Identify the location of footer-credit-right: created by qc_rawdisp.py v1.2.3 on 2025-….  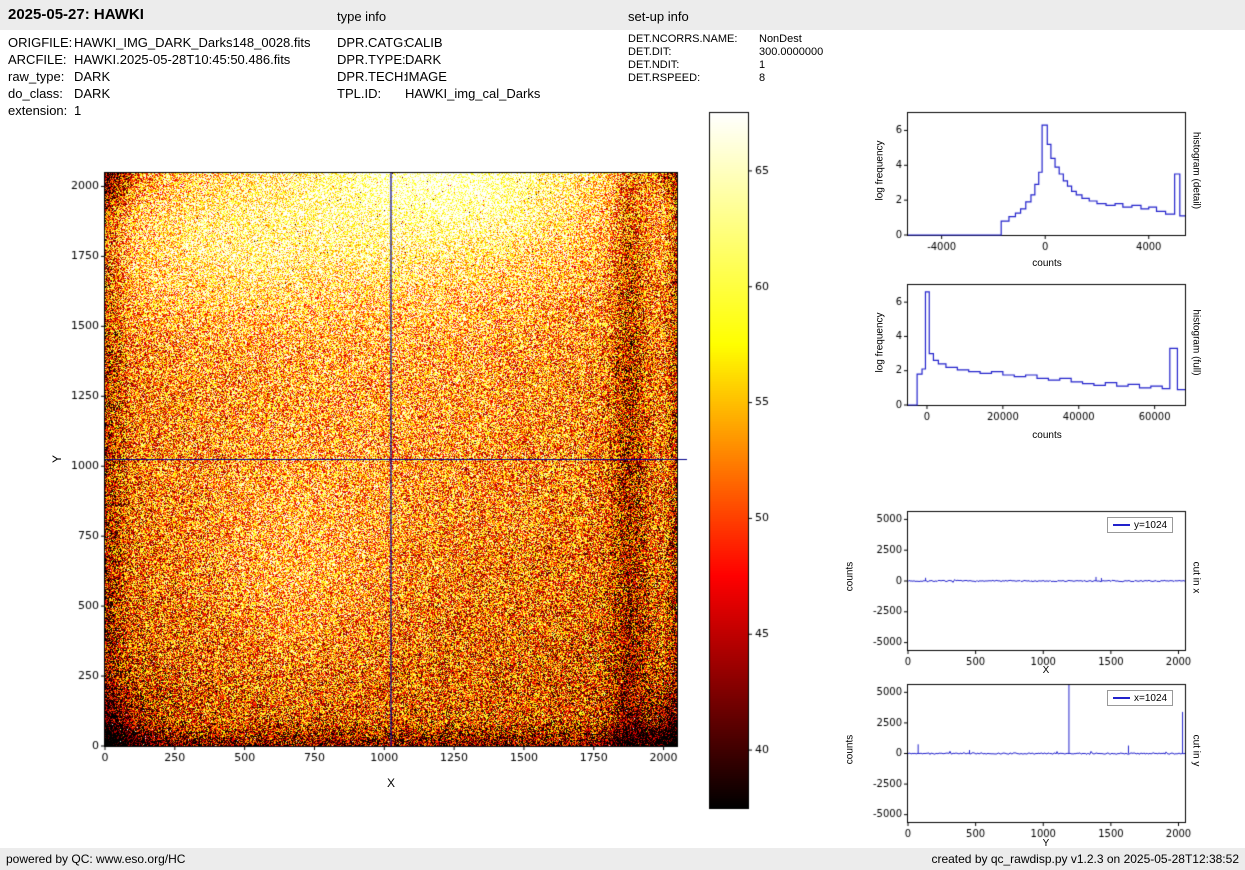
(1085, 859).